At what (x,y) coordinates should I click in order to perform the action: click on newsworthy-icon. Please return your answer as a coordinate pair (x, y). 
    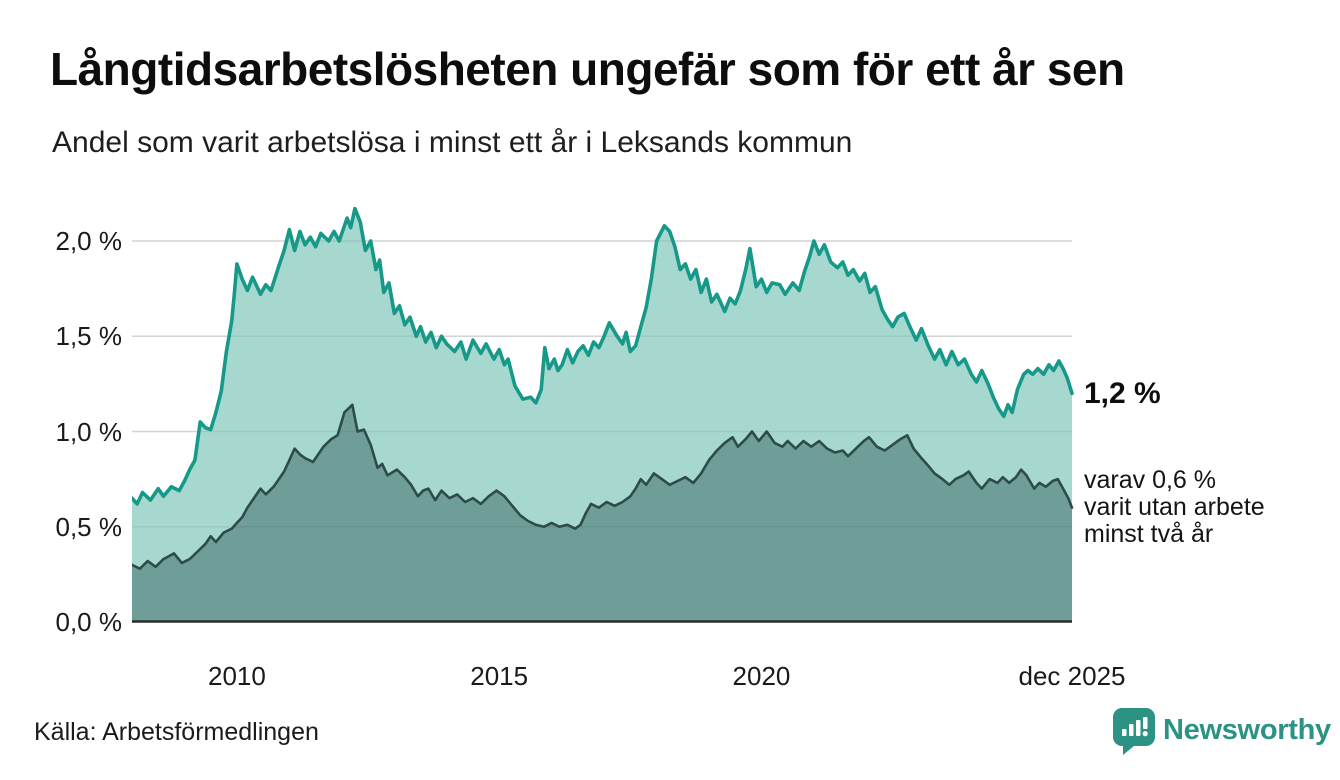
    Looking at the image, I should click on (1134, 731).